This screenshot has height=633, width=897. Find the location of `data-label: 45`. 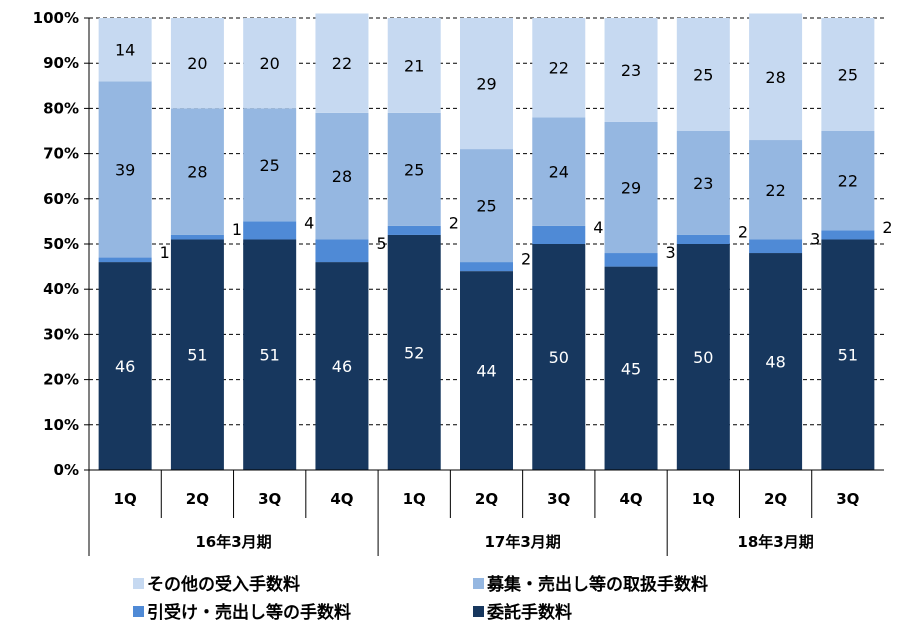

data-label: 45 is located at coordinates (631, 368).